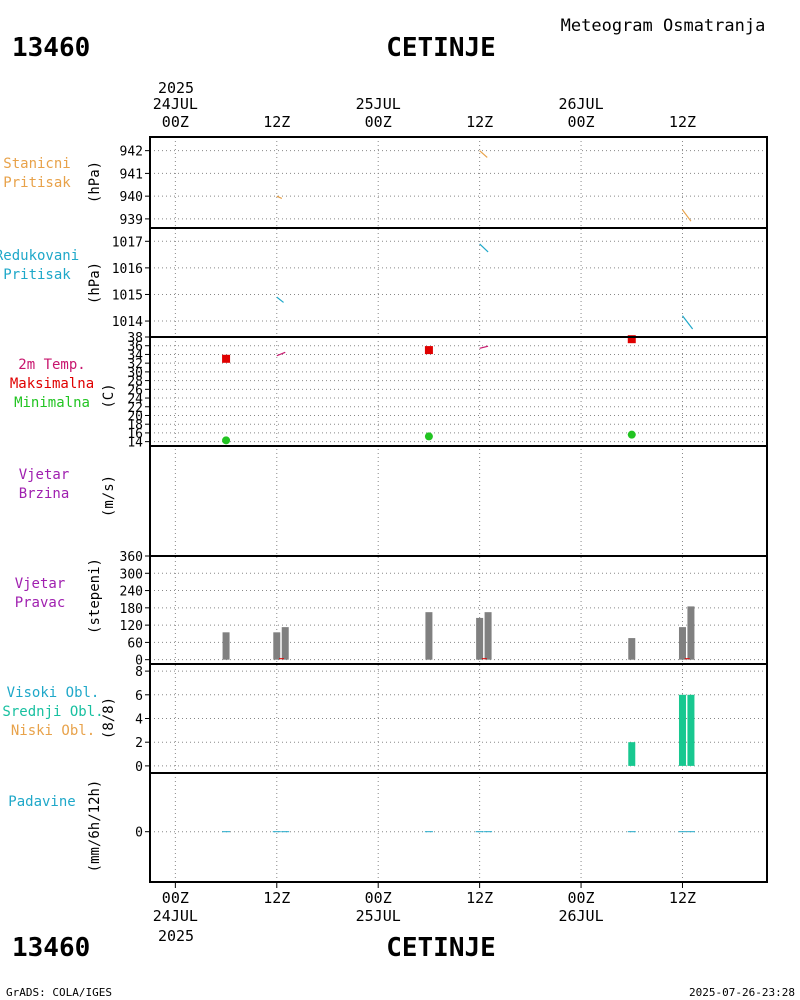  I want to click on y-tick-label: 16, so click(135, 434).